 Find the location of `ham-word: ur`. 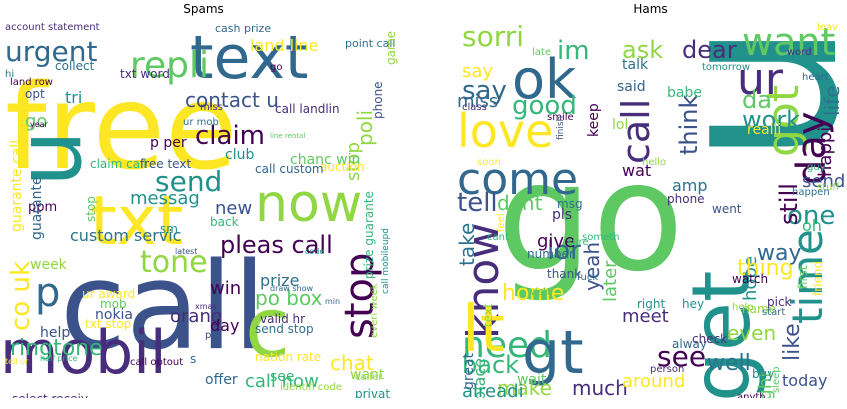

ham-word: ur is located at coordinates (760, 79).